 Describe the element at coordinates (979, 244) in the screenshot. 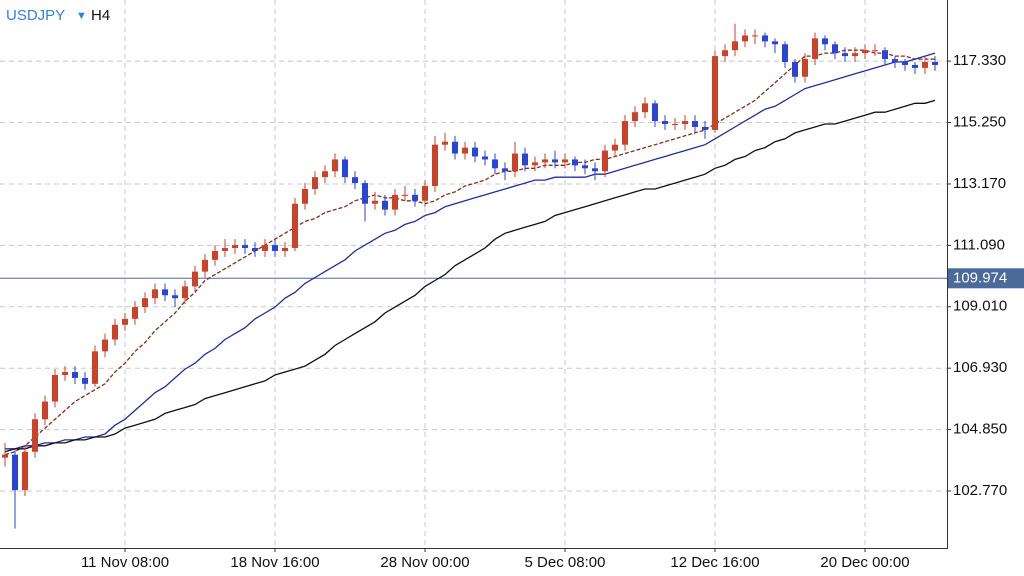

I see `y-tick-label: 111.090` at that location.